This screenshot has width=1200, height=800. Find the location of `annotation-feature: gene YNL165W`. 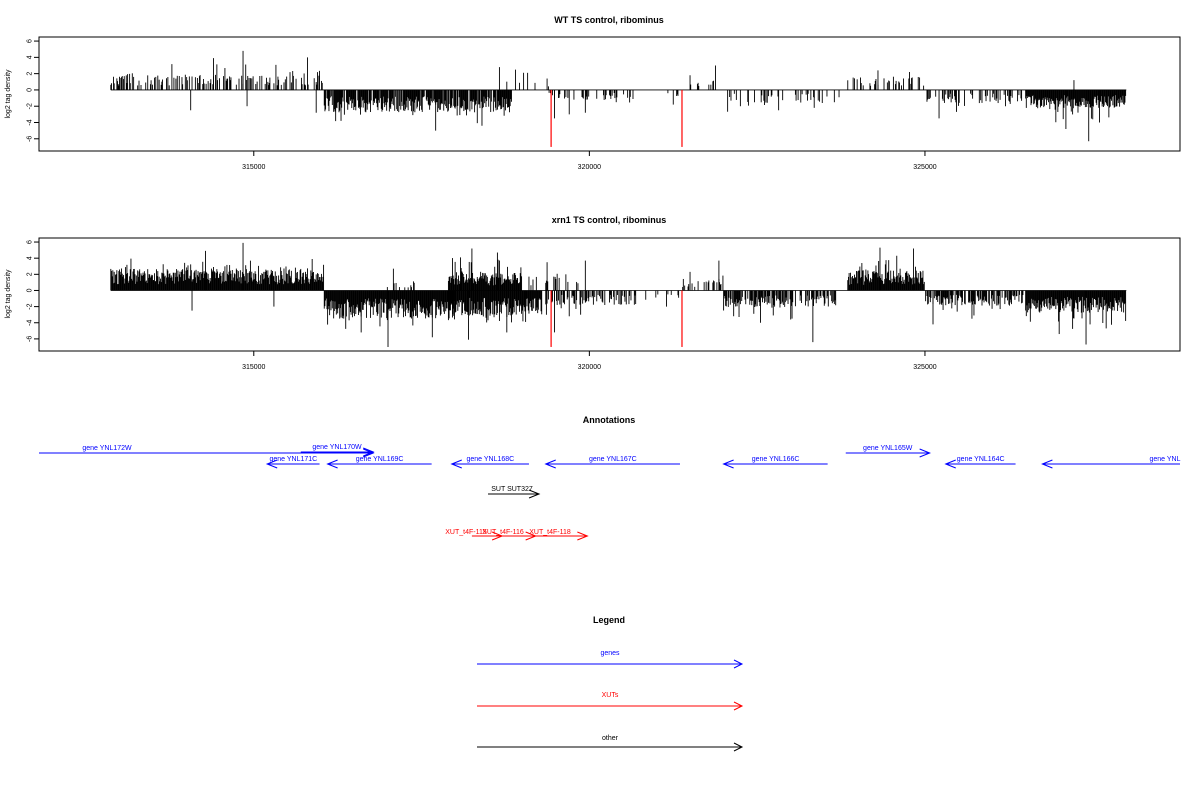

annotation-feature: gene YNL165W is located at coordinates (888, 451).